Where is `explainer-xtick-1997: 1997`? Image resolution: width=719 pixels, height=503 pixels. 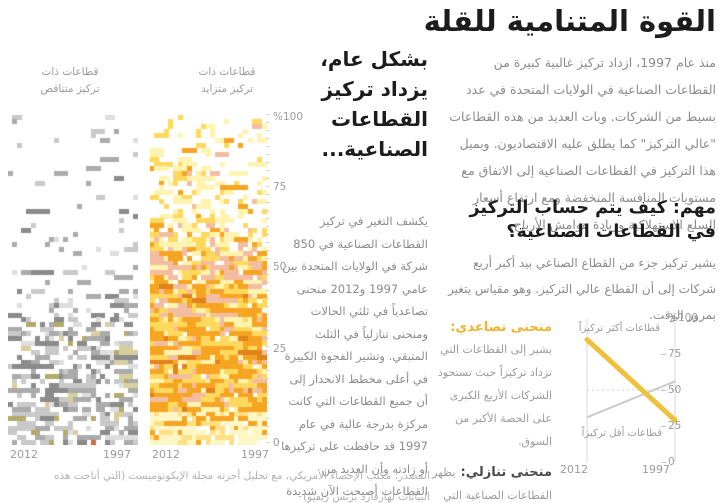 explainer-xtick-1997: 1997 is located at coordinates (656, 469).